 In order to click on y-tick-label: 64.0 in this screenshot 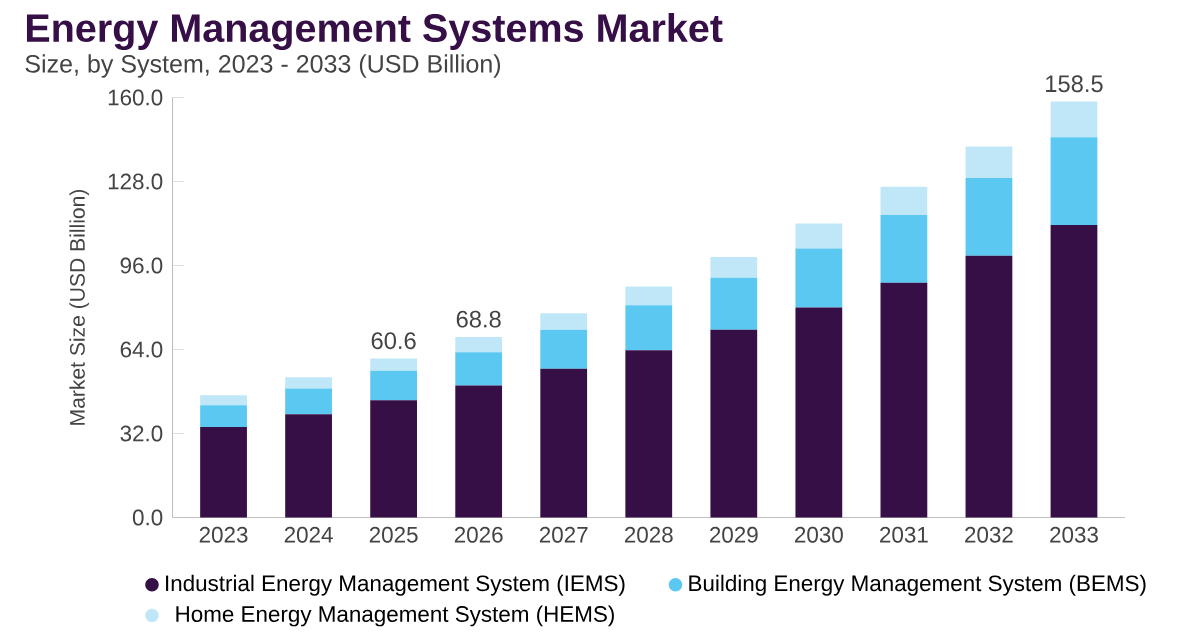, I will do `click(141, 349)`.